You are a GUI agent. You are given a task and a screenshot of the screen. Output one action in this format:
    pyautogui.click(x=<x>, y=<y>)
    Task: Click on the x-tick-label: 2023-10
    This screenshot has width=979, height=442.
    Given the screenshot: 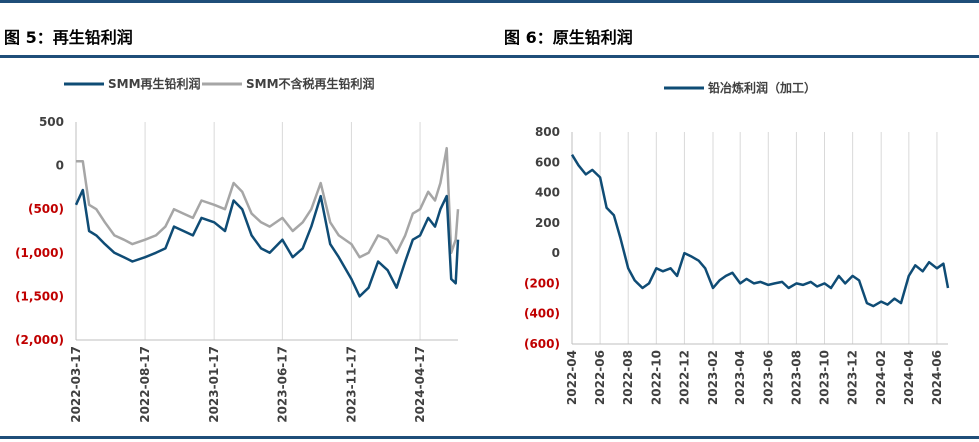 What is the action you would take?
    pyautogui.click(x=825, y=377)
    